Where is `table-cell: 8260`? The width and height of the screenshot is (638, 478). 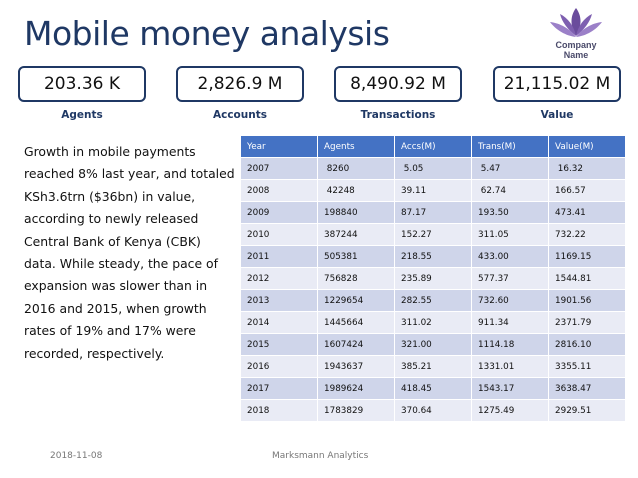 table-cell: 8260 is located at coordinates (356, 168).